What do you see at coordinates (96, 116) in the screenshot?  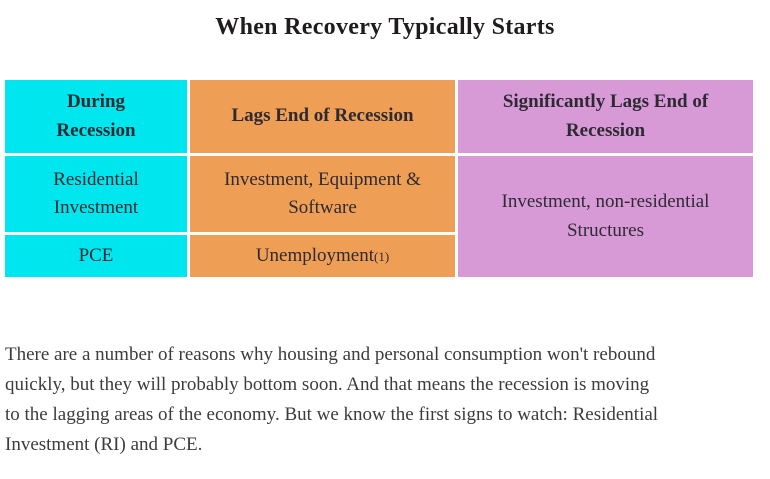 I see `header-during-recession: During Recession` at bounding box center [96, 116].